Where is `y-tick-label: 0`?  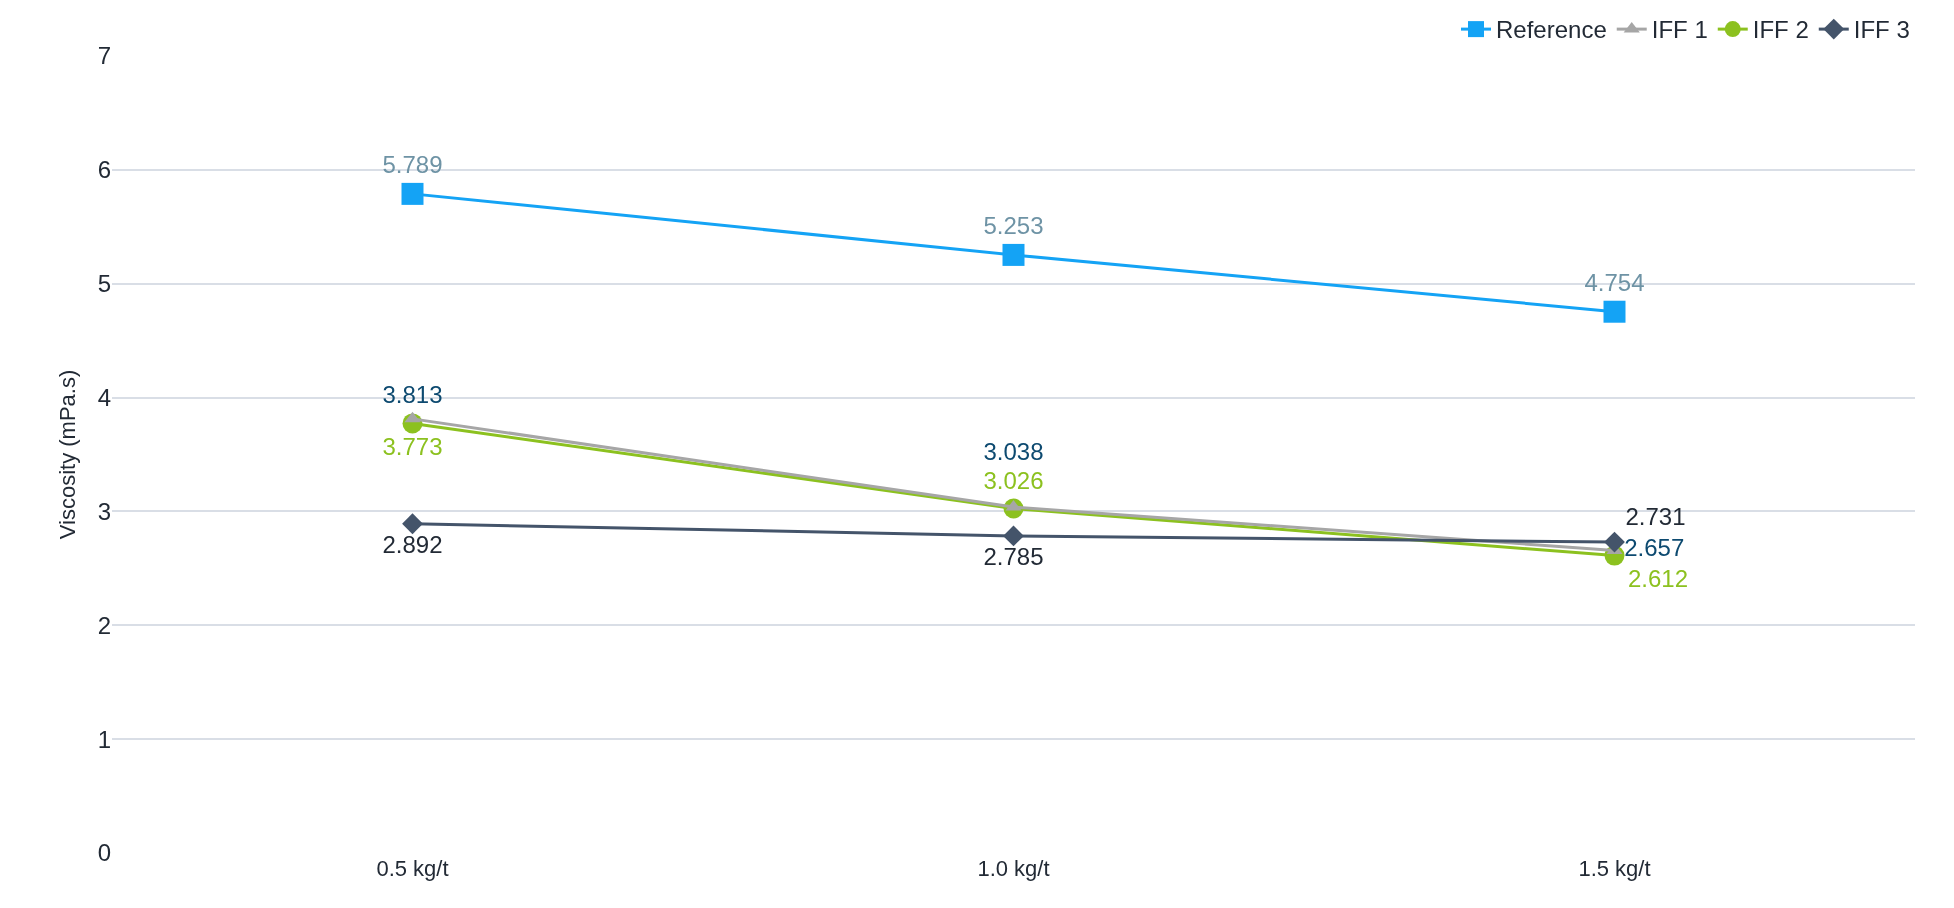
y-tick-label: 0 is located at coordinates (104, 853).